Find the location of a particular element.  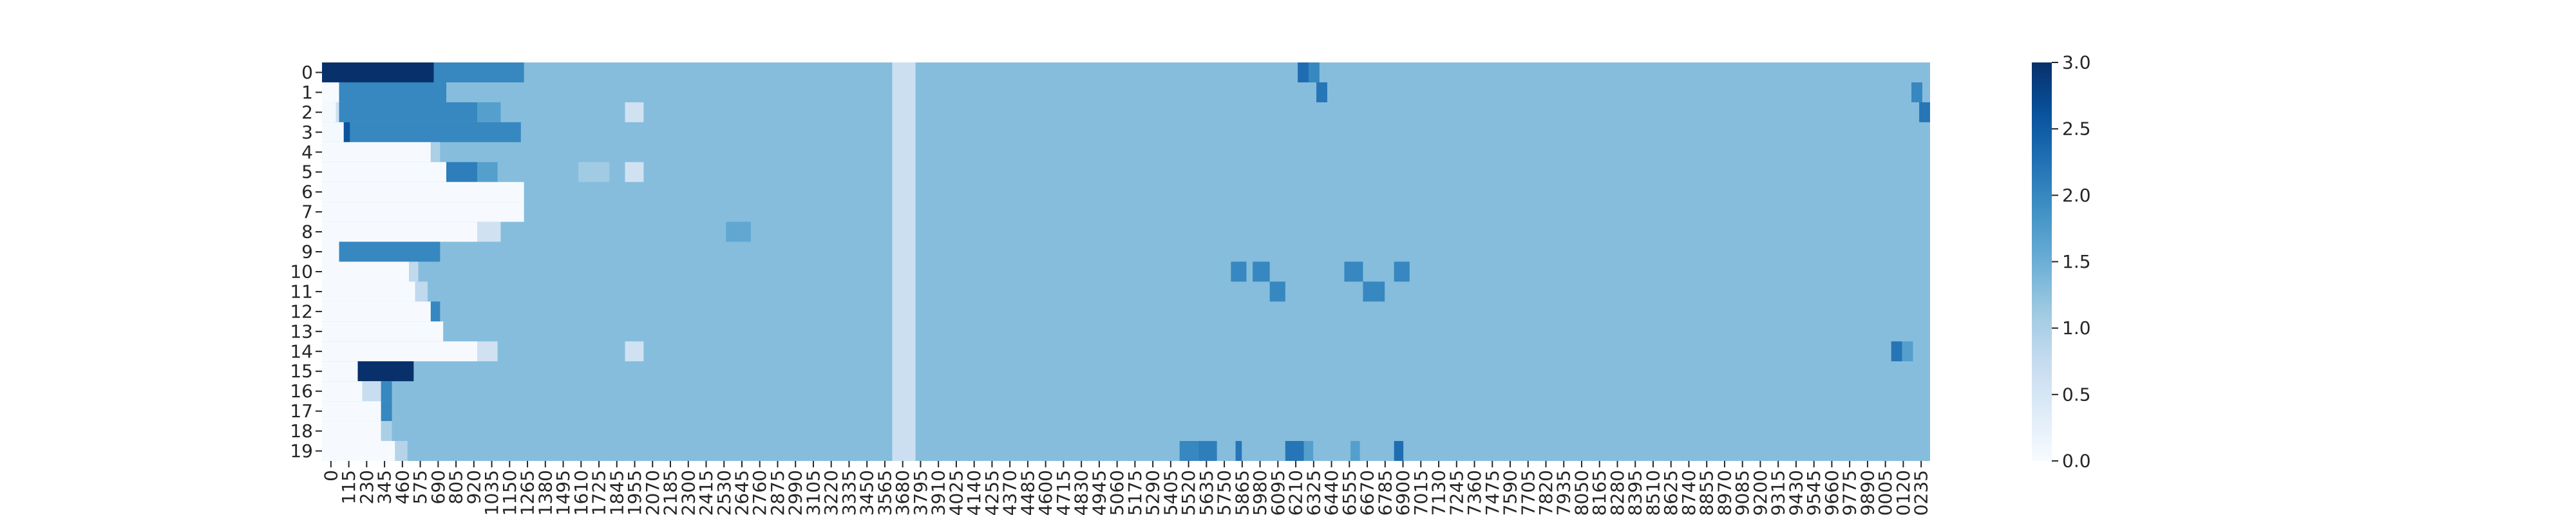

x-tick-label: 2185 is located at coordinates (670, 492).